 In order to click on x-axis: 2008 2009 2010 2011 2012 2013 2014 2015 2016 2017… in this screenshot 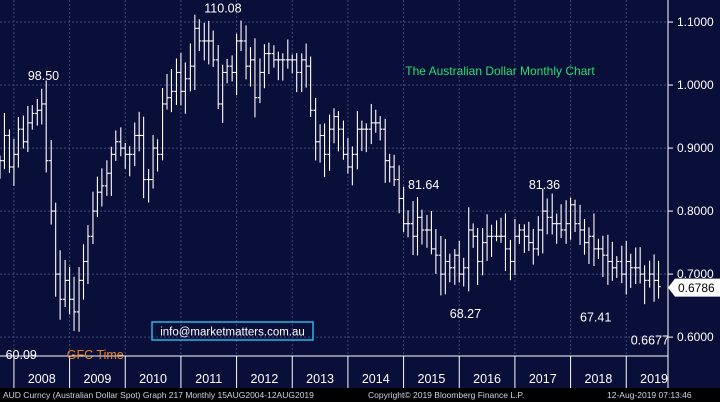, I will do `click(334, 371)`.